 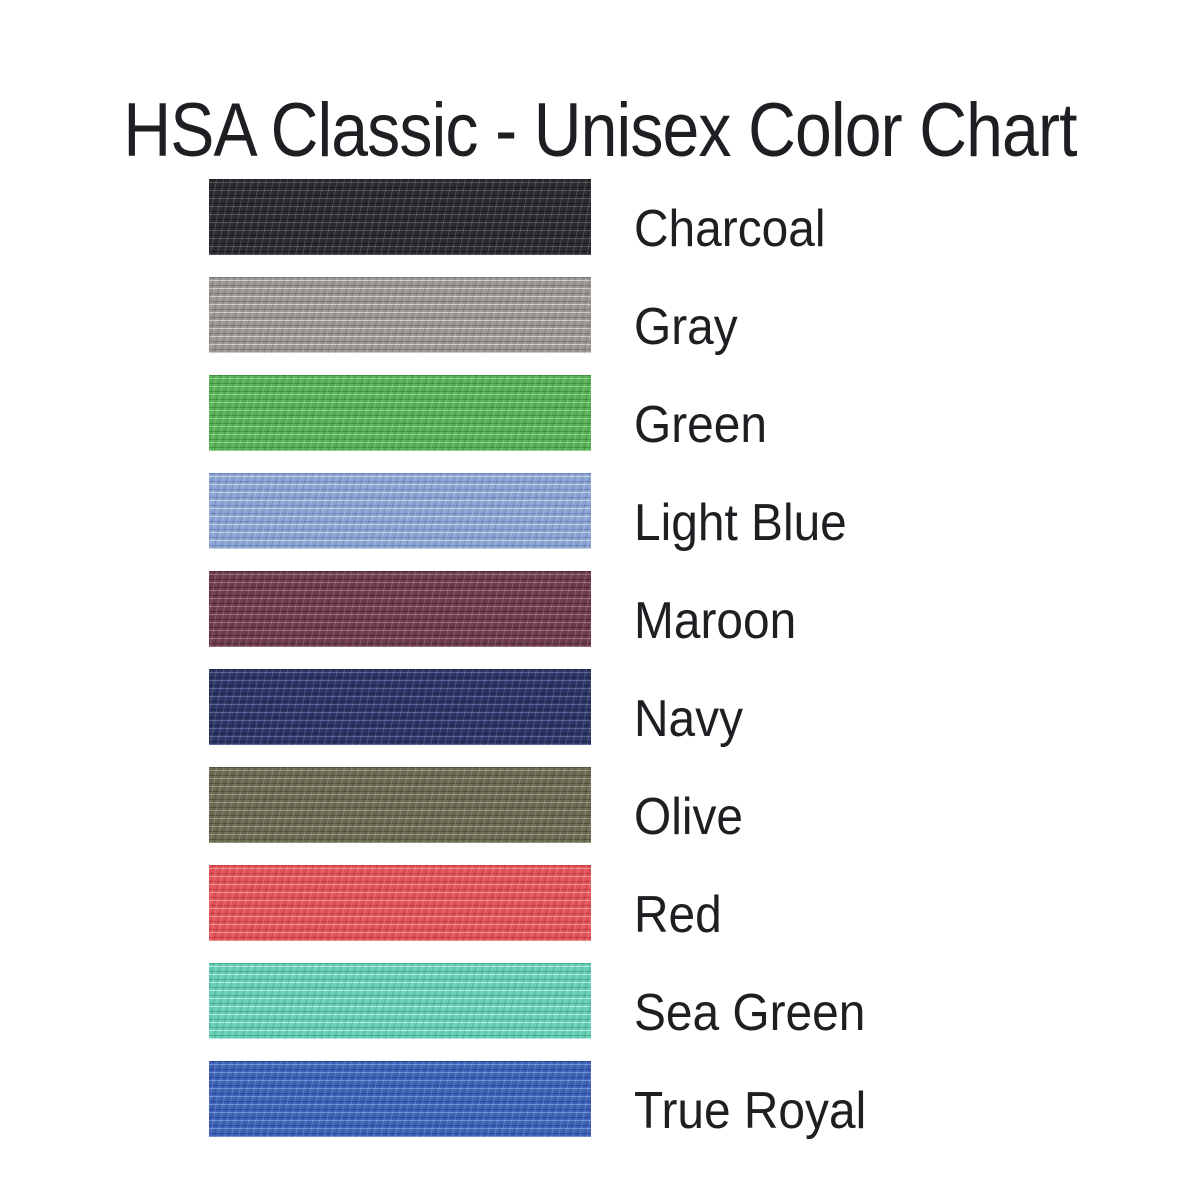 What do you see at coordinates (400, 1001) in the screenshot?
I see `fabric-swatch-sea-green` at bounding box center [400, 1001].